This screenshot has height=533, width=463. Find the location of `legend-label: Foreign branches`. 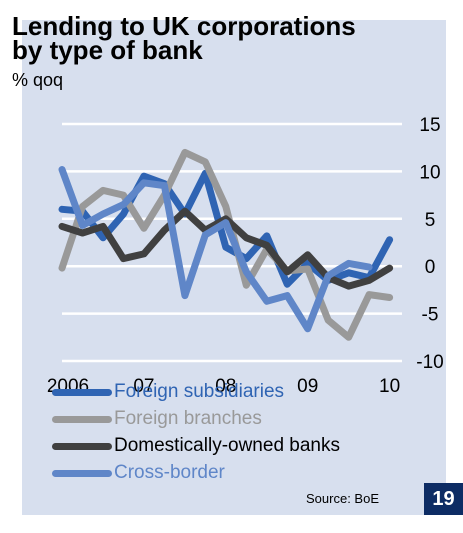

legend-label: Foreign branches is located at coordinates (188, 418).